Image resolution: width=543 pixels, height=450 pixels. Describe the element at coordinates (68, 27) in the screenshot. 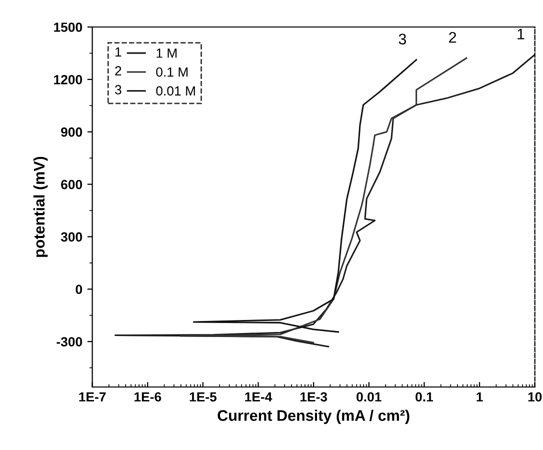

I see `y-tick-label: 1500` at that location.